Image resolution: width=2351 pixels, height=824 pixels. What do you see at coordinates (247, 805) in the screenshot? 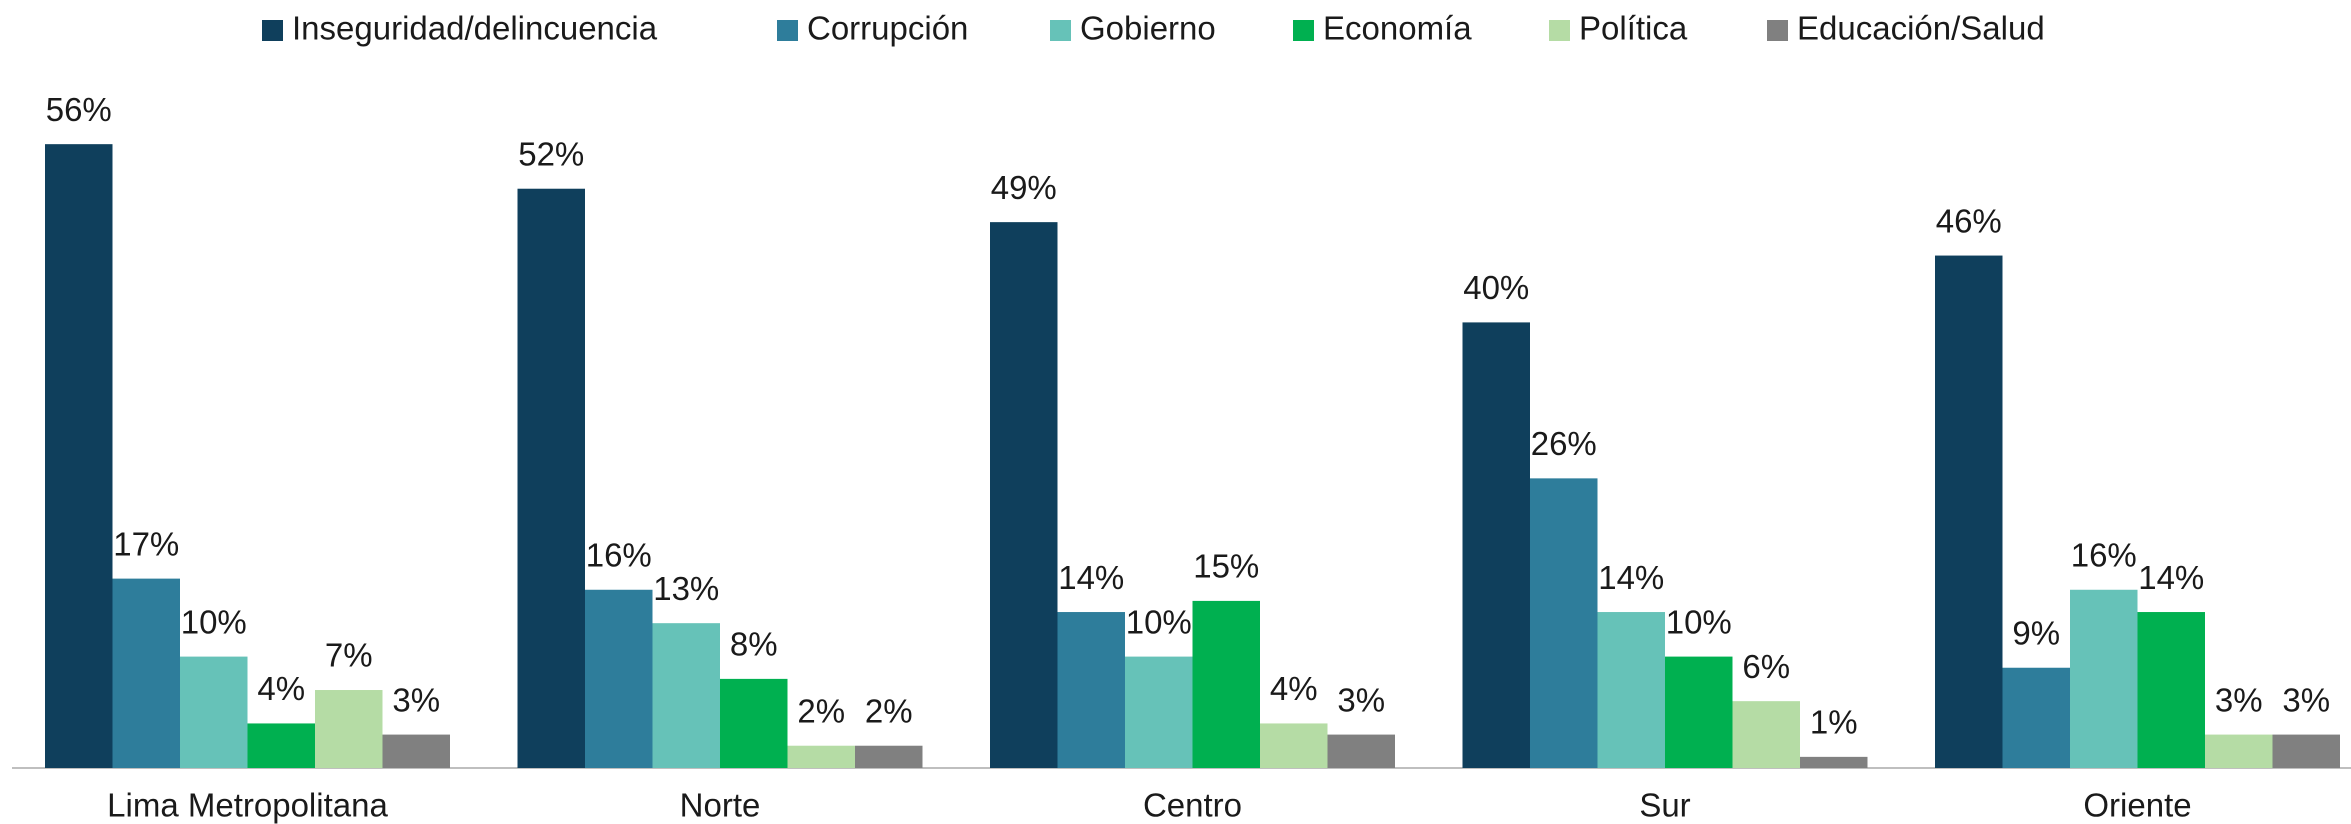
I see `x-tick-label: Lima Metropolitana` at bounding box center [247, 805].